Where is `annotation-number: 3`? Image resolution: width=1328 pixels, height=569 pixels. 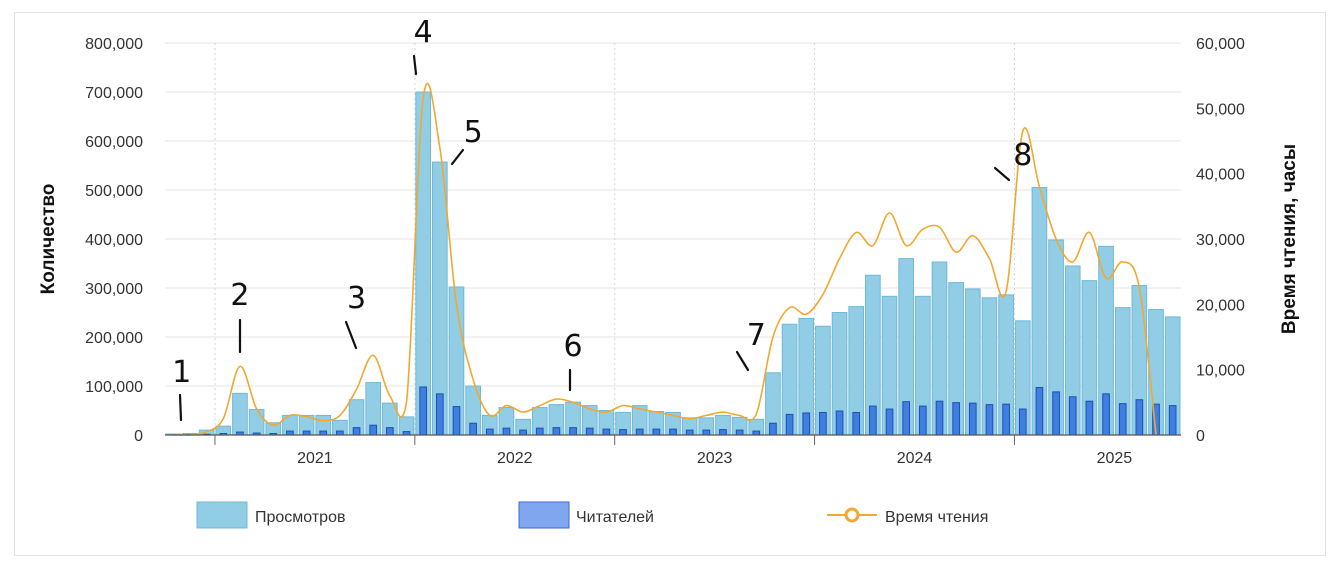 annotation-number: 3 is located at coordinates (356, 298).